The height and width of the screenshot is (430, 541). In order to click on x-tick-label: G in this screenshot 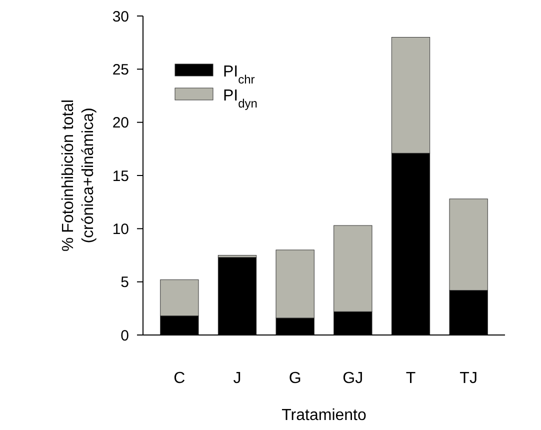, I will do `click(295, 378)`.